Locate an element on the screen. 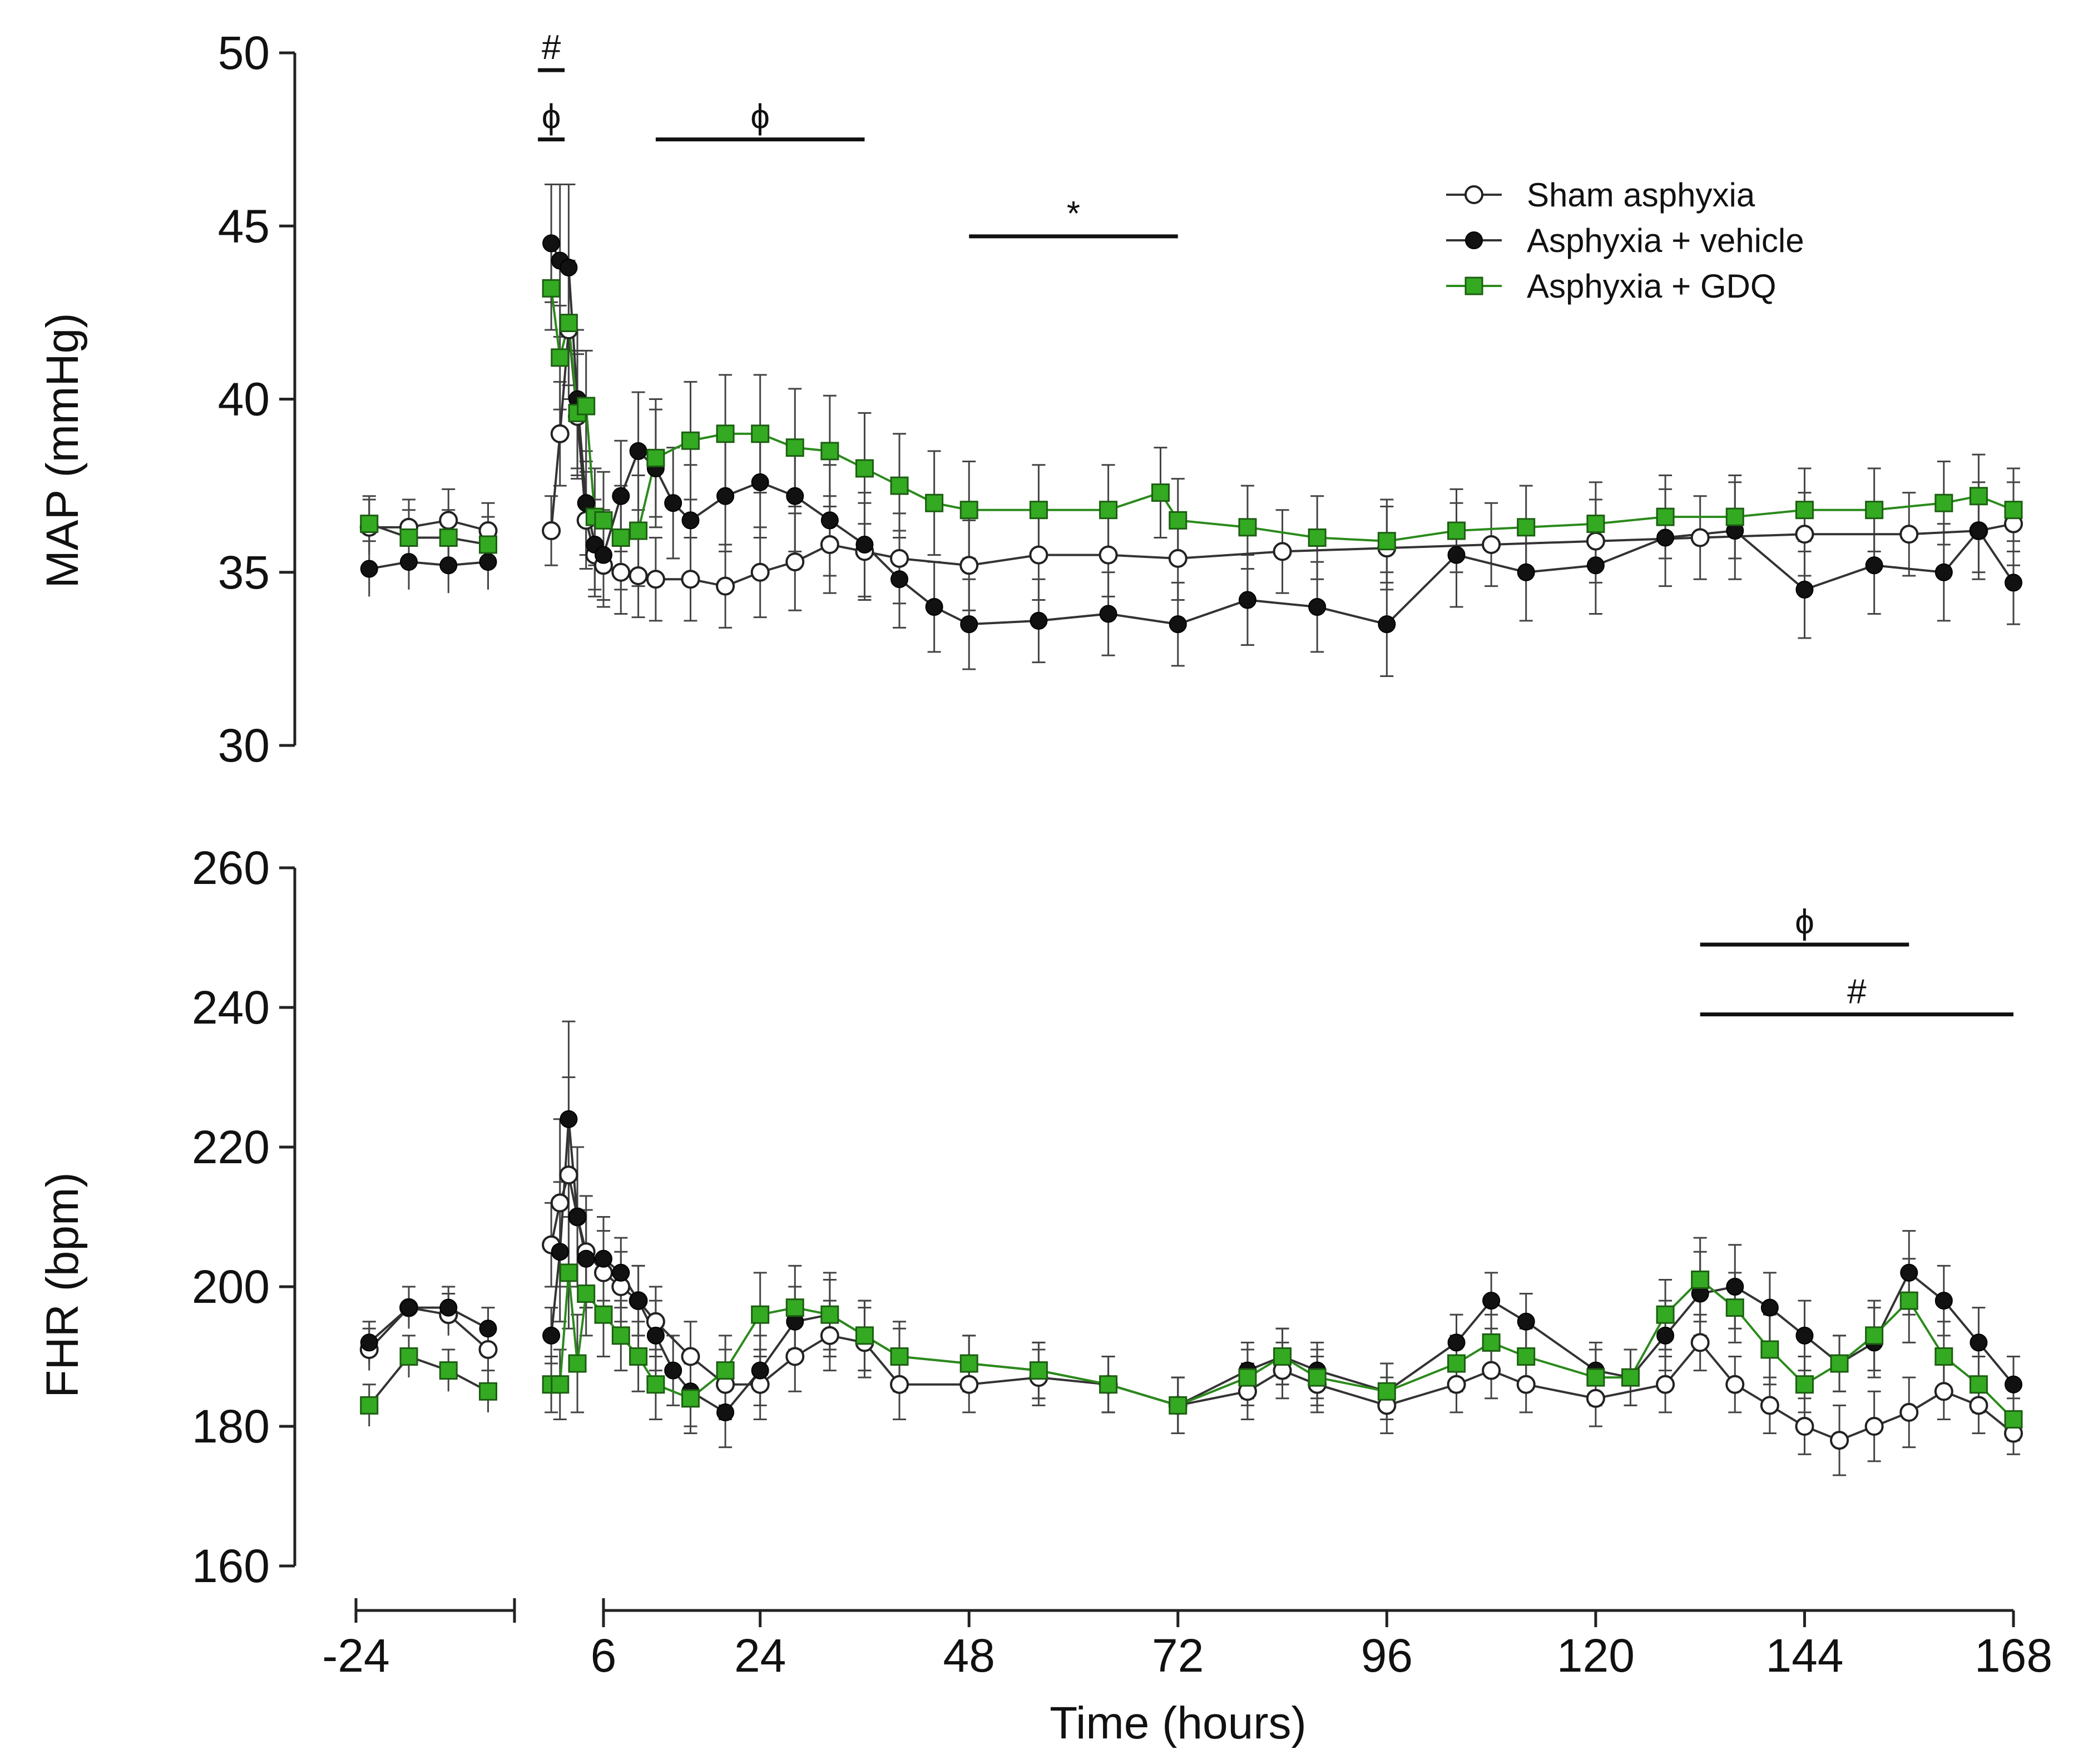 Image resolution: width=2088 pixels, height=1764 pixels. x-tick-label-96: 96 is located at coordinates (1387, 1655).